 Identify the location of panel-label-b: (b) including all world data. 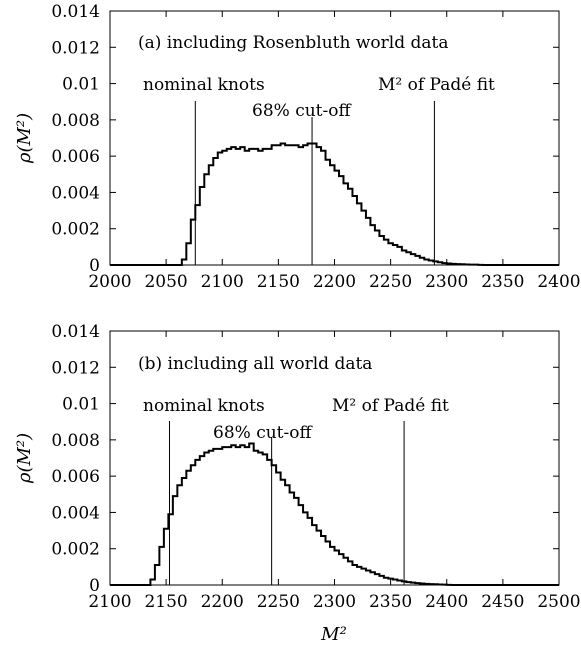
(255, 364).